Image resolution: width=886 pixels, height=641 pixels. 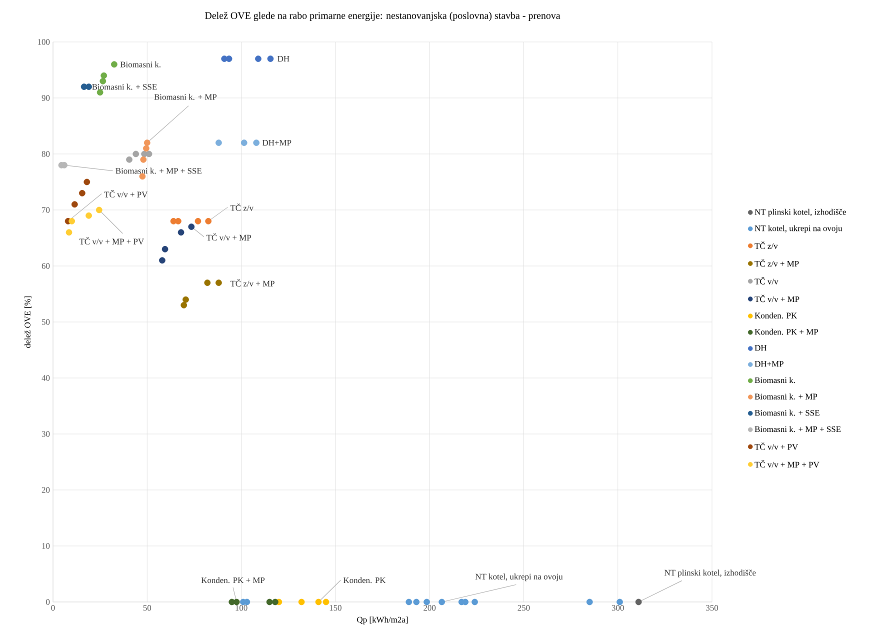 I want to click on y-tick-label: 100, so click(x=44, y=42).